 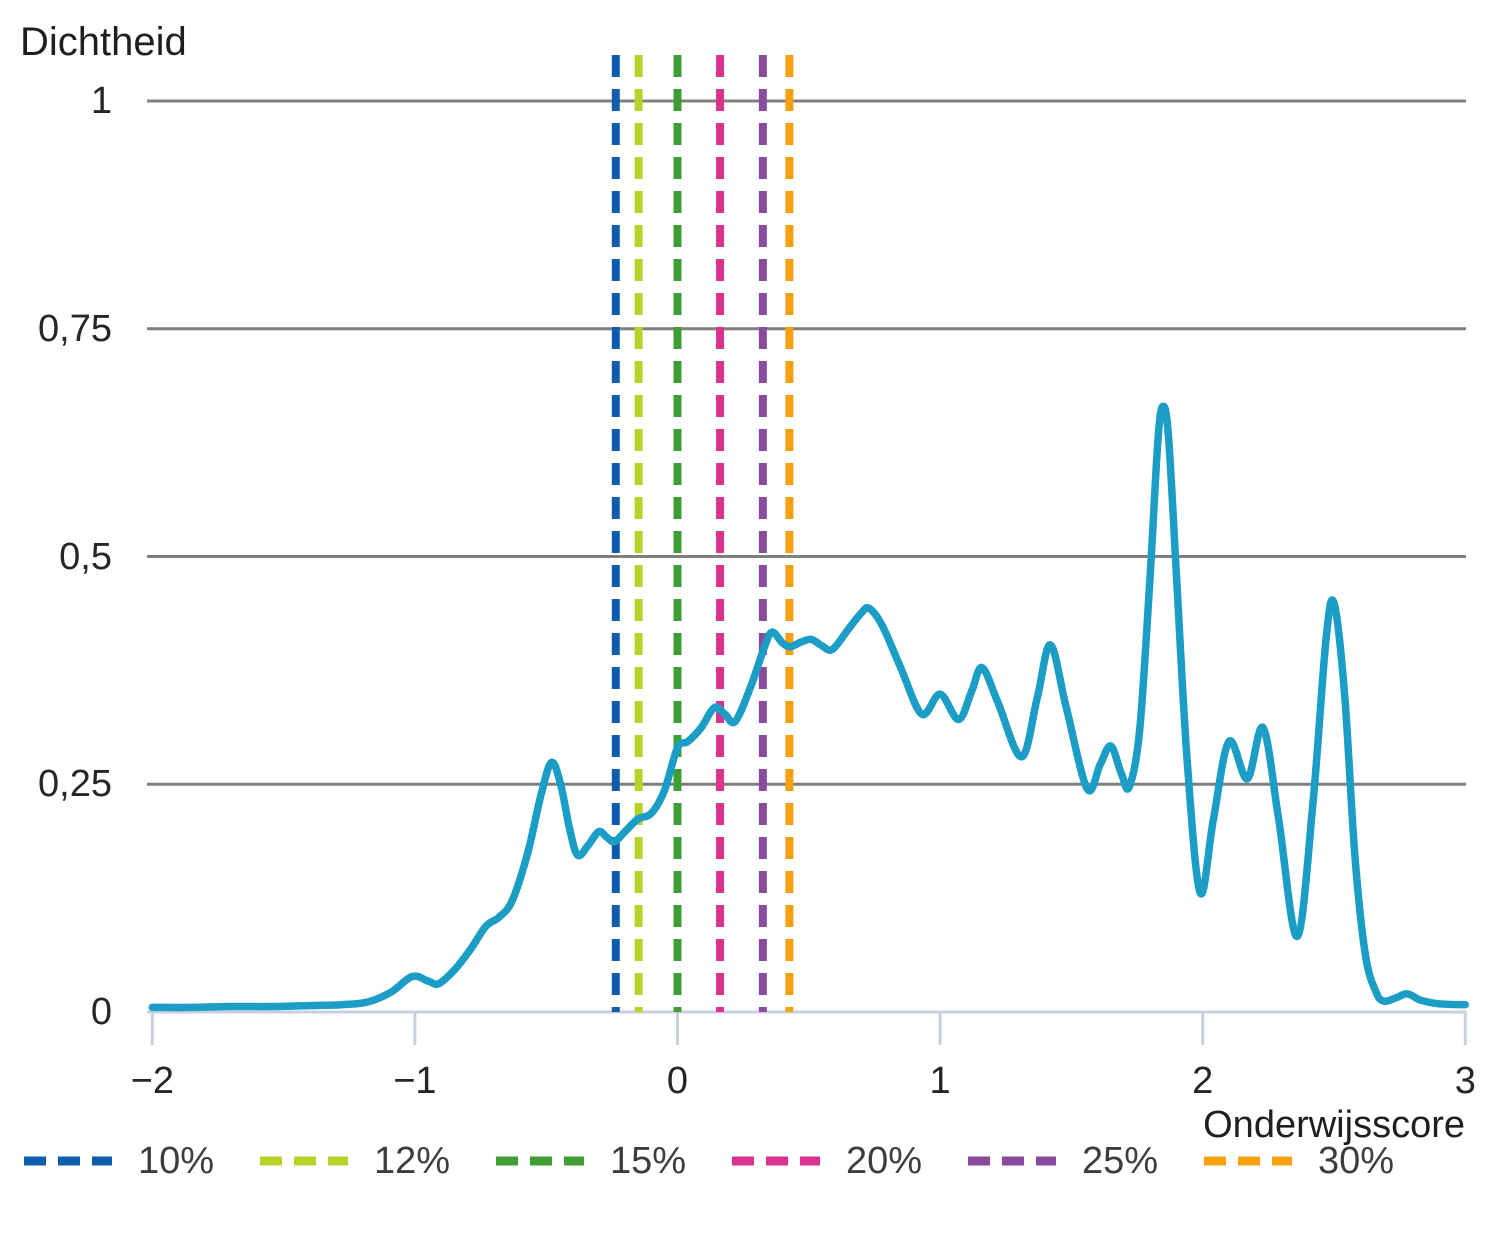 What do you see at coordinates (85, 556) in the screenshot?
I see `y-tick-label: 0,5` at bounding box center [85, 556].